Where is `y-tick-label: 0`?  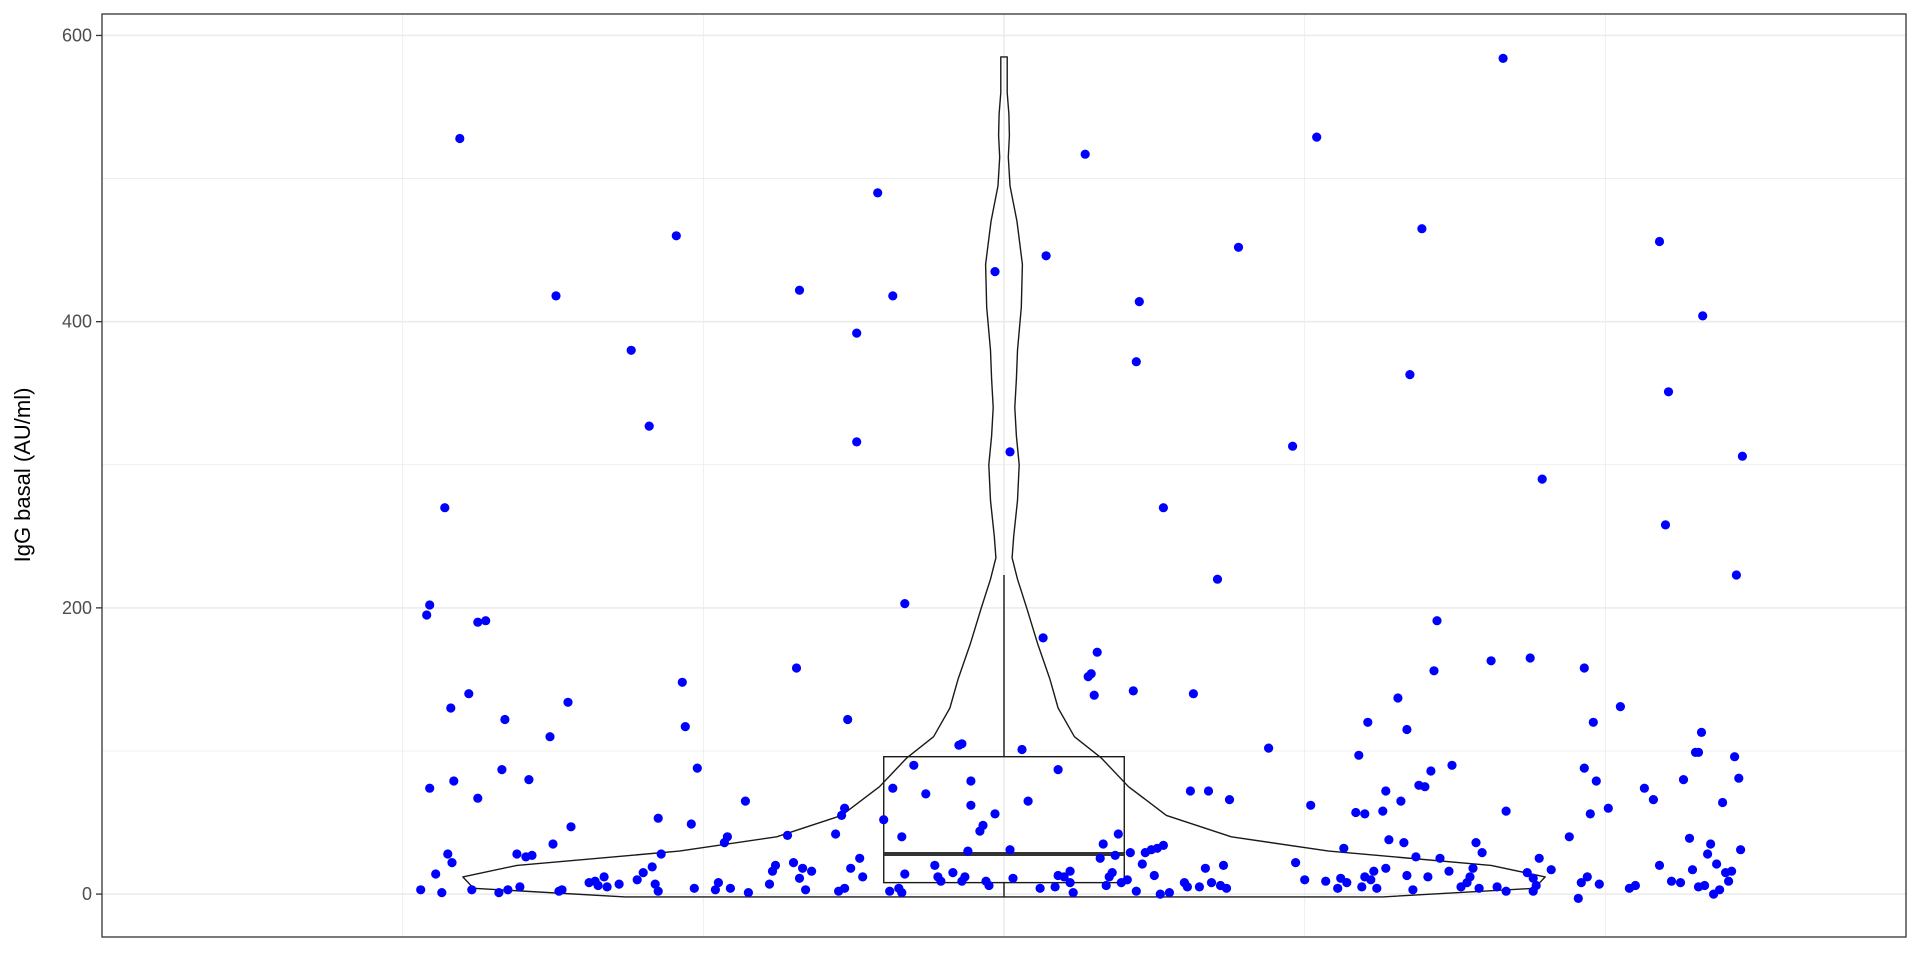 y-tick-label: 0 is located at coordinates (87, 894).